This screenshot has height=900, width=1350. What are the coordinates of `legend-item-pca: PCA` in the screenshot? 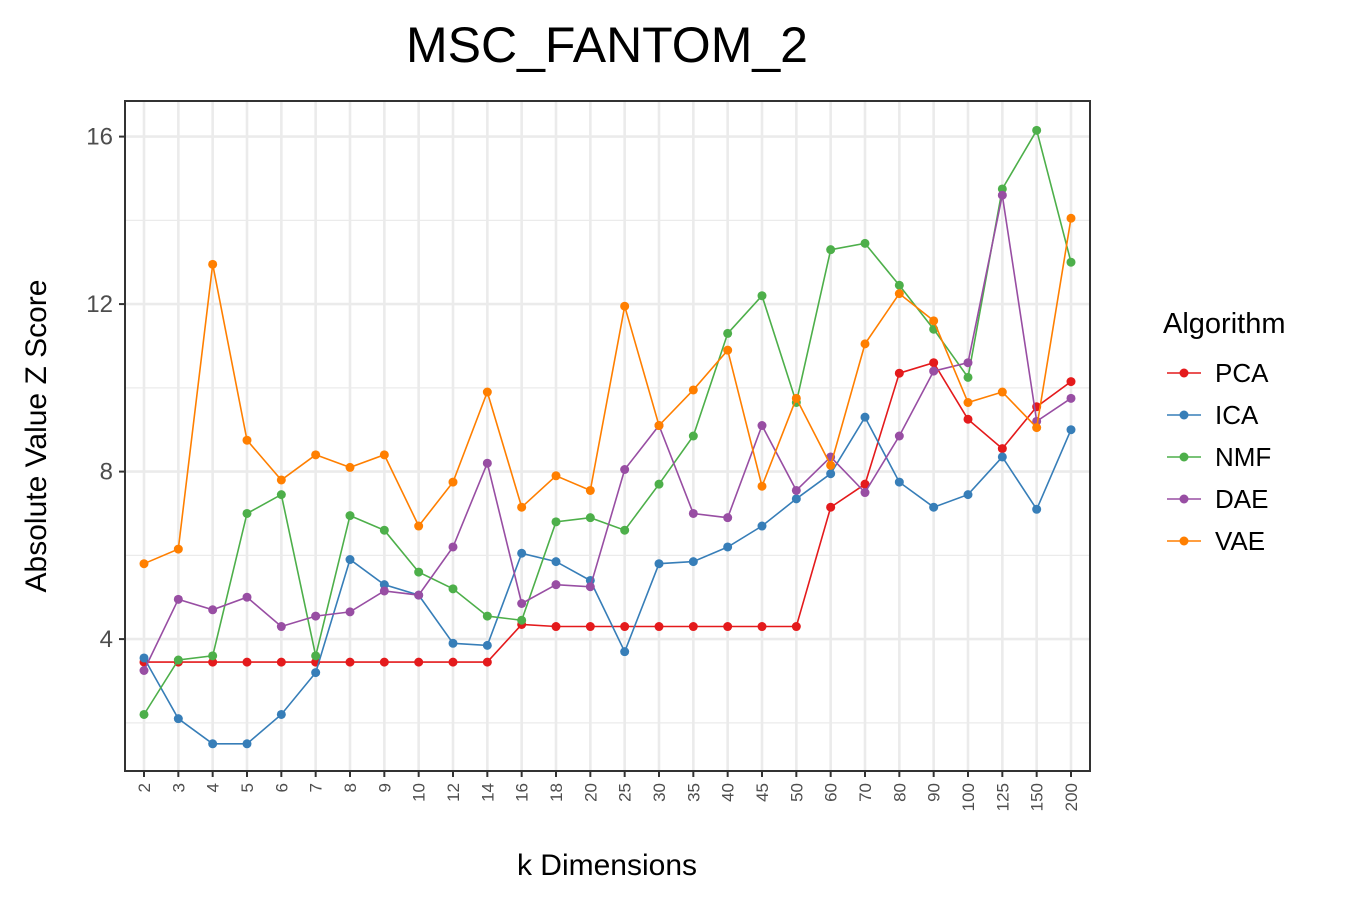 It's located at (1218, 373).